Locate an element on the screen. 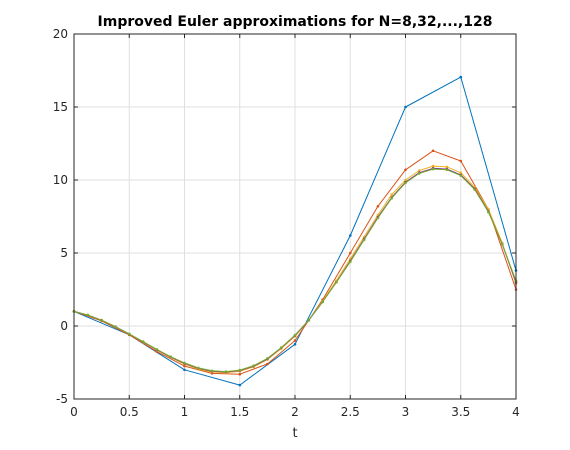 The height and width of the screenshot is (450, 570). y-tick-label: -5 is located at coordinates (62, 399).